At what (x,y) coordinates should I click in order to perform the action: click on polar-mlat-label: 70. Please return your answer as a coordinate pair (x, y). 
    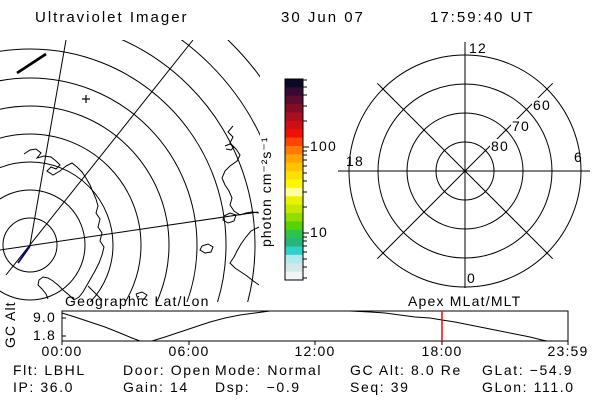
    Looking at the image, I should click on (521, 126).